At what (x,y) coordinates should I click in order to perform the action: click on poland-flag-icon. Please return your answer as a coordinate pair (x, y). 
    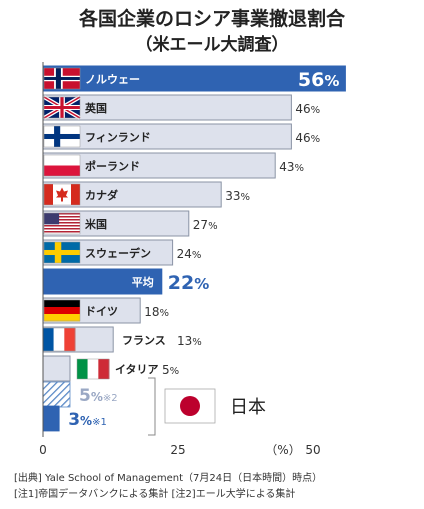
    Looking at the image, I should click on (62, 165).